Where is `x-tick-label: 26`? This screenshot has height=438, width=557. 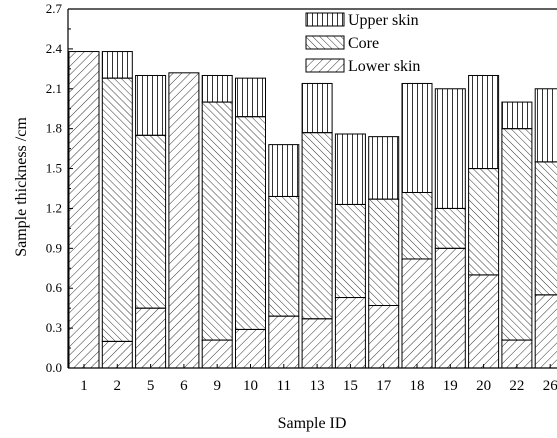
x-tick-label: 26 is located at coordinates (550, 386).